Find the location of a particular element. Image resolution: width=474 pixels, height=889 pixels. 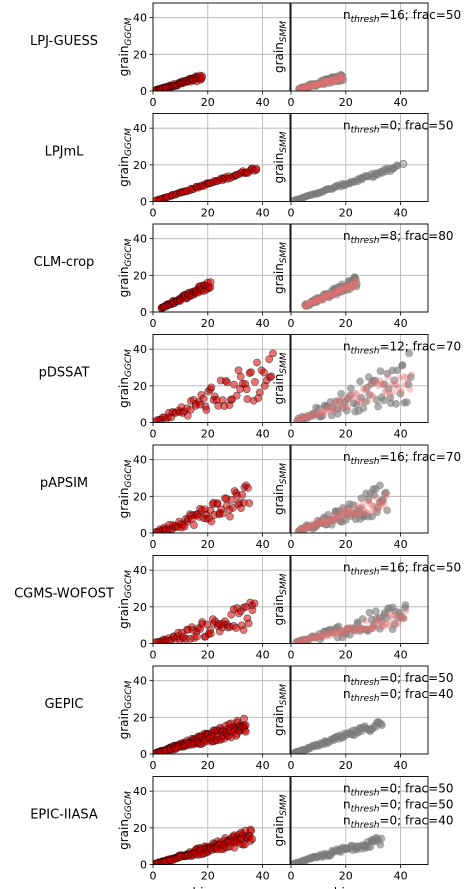

y-tick-label: 20 is located at coordinates (140, 717).